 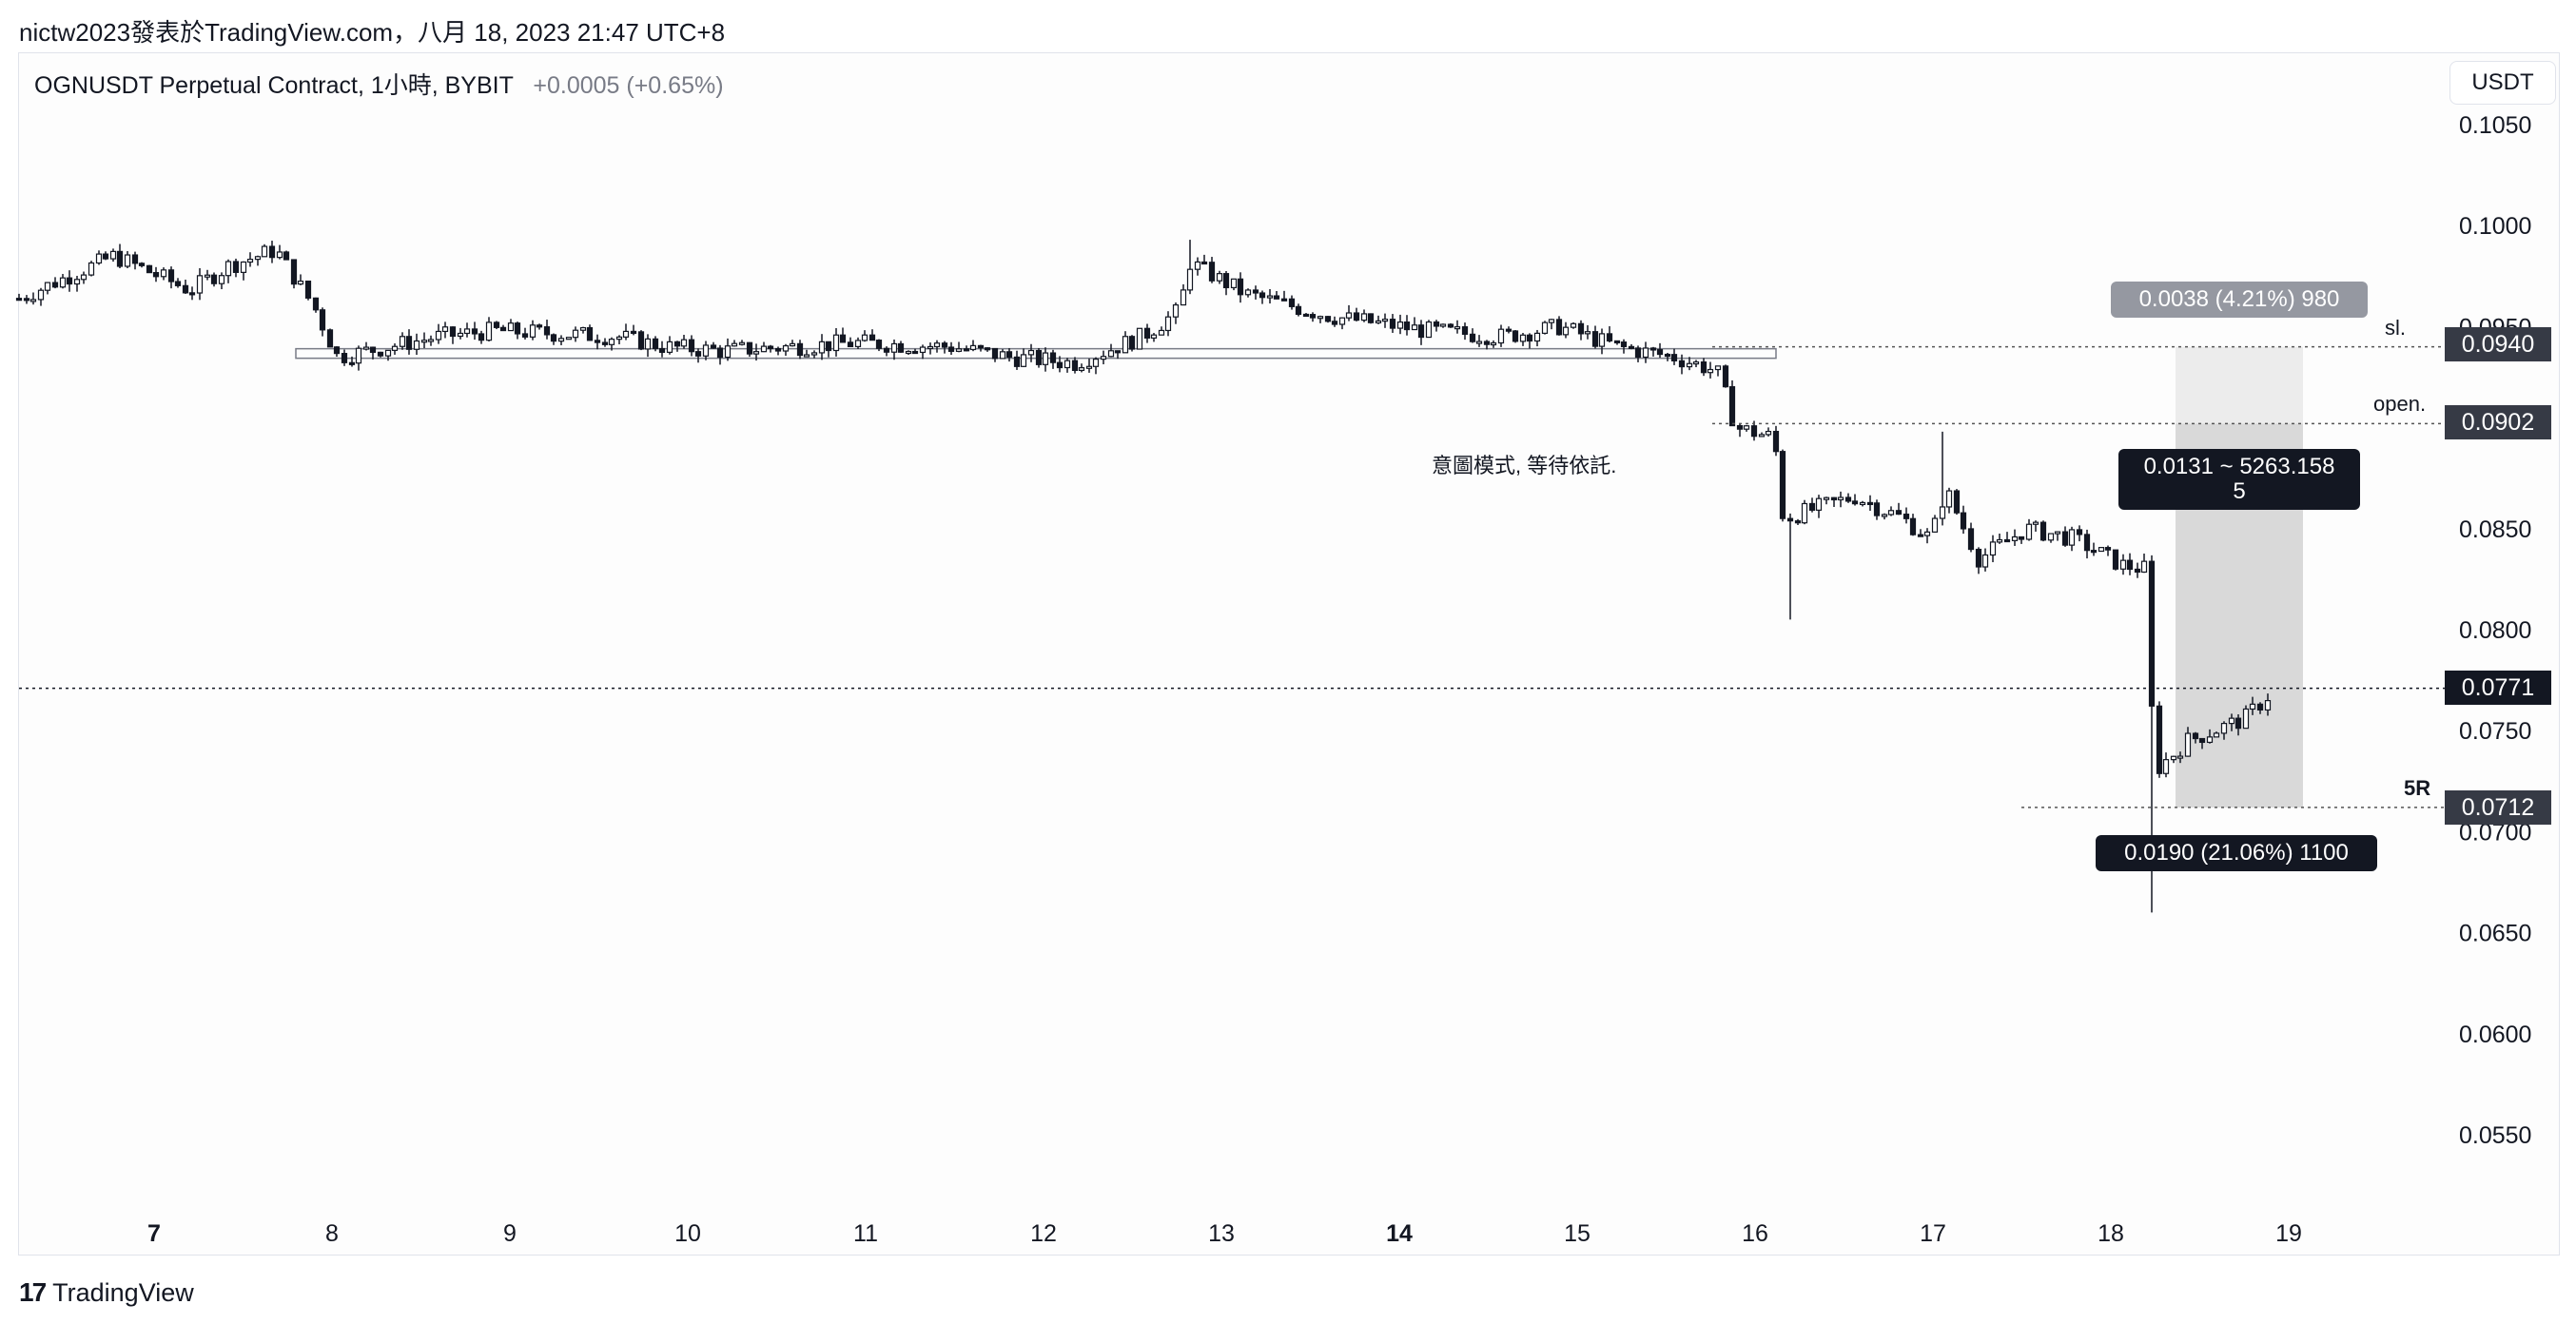 I want to click on sl-line-label: sl., so click(x=2396, y=328).